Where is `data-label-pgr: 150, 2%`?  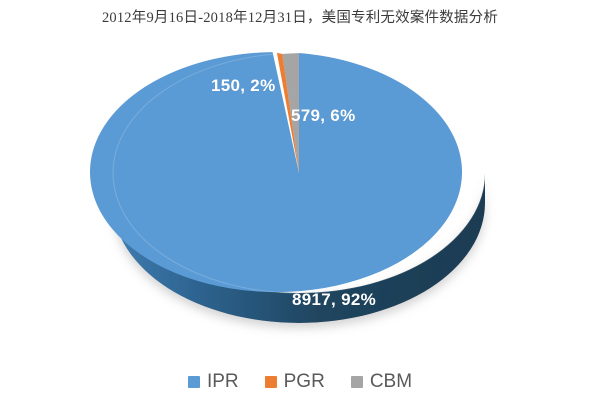
data-label-pgr: 150, 2% is located at coordinates (243, 85).